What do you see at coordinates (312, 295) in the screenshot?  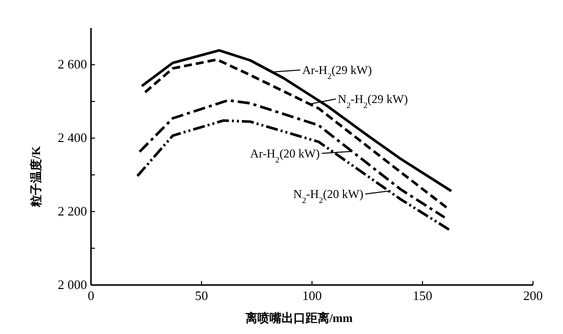 I see `x-tick-label: 100` at bounding box center [312, 295].